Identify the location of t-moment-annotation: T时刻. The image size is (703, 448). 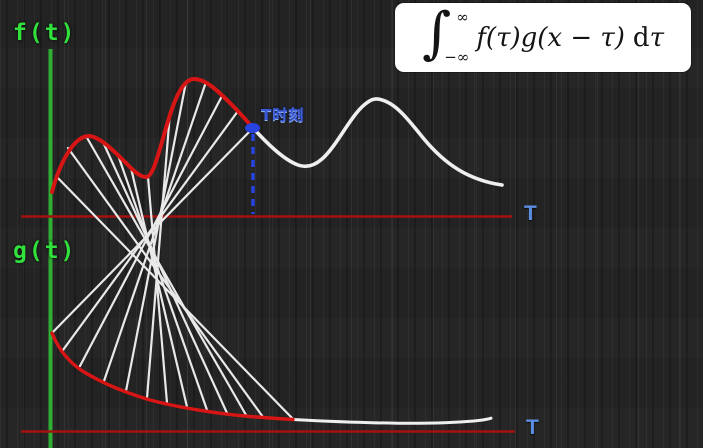
(283, 115).